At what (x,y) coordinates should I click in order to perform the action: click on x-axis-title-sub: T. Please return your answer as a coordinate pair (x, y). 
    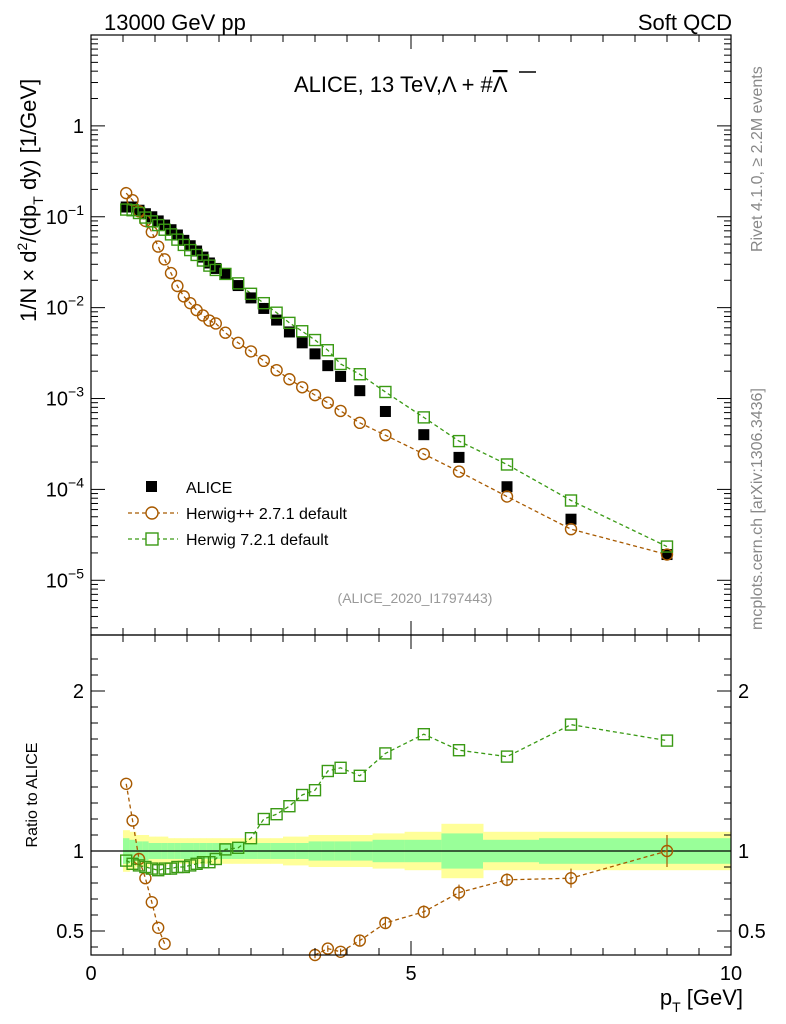
    Looking at the image, I should click on (676, 1007).